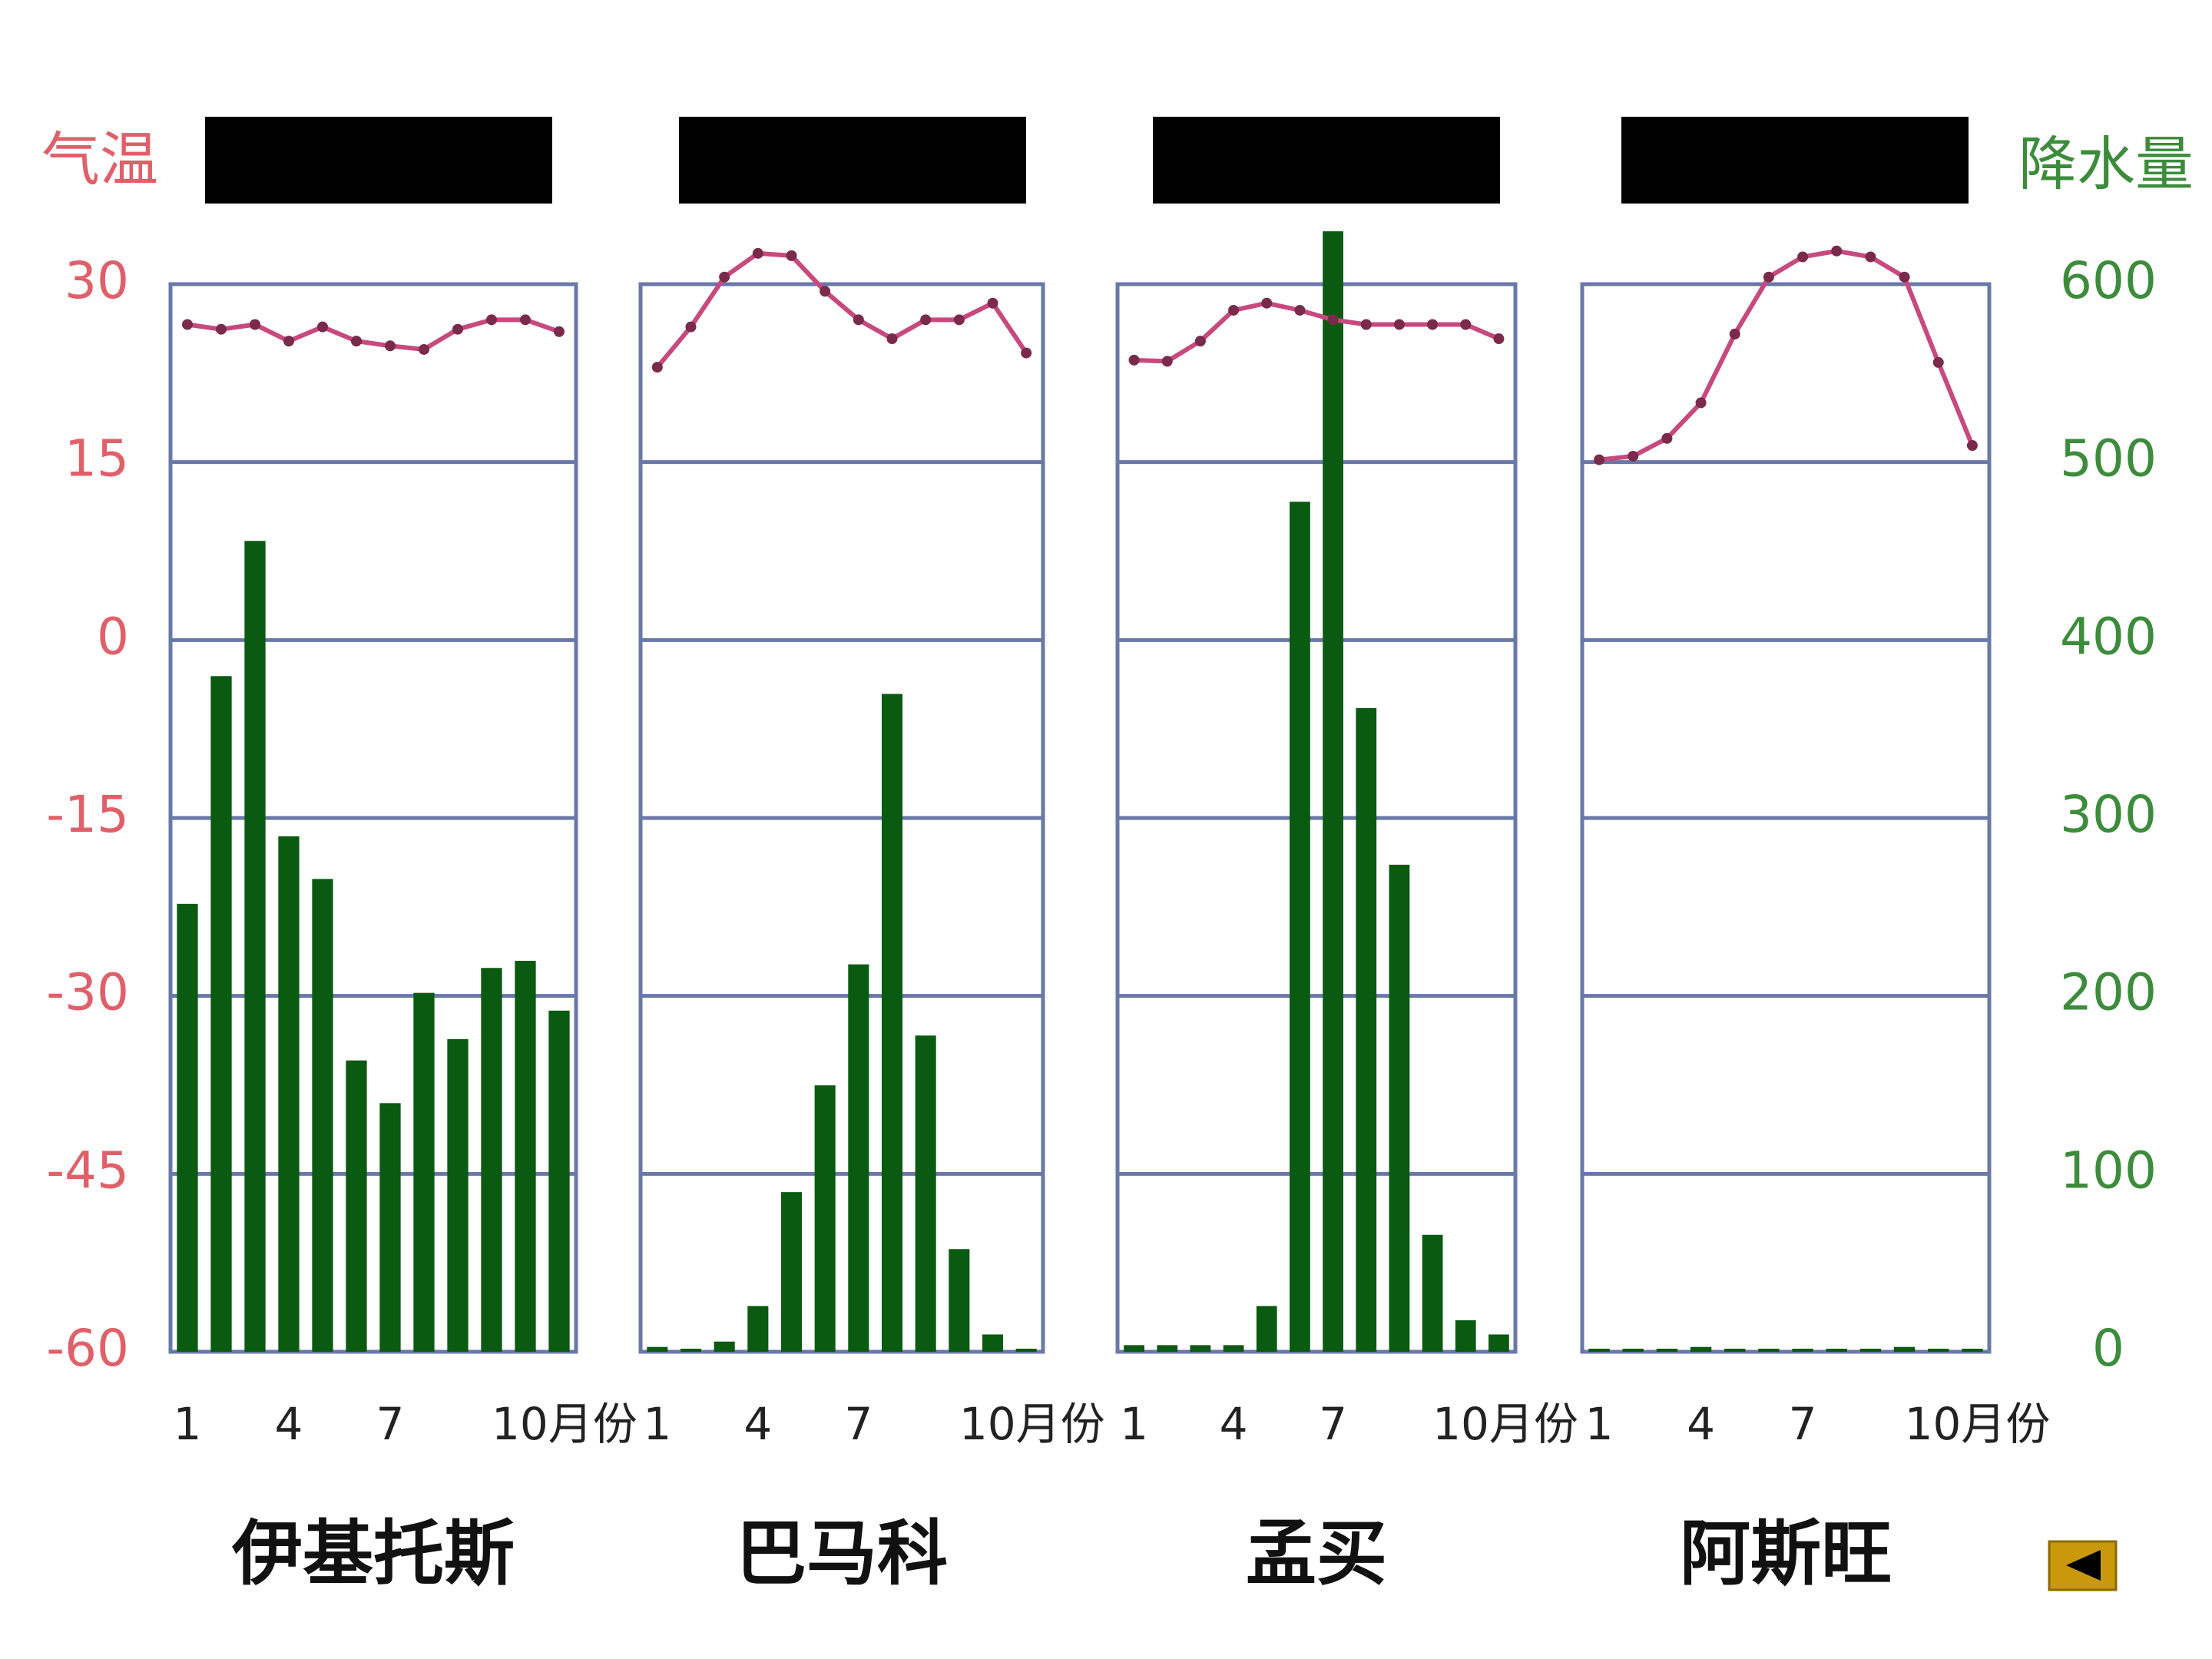 The height and width of the screenshot is (1659, 2212). I want to click on y2-tick-label: 200, so click(2108, 993).